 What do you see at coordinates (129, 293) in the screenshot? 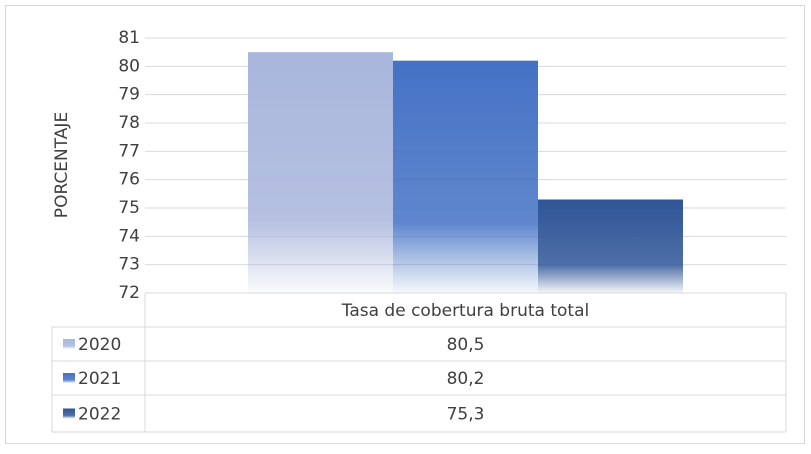
I see `y-tick-label: 72` at bounding box center [129, 293].